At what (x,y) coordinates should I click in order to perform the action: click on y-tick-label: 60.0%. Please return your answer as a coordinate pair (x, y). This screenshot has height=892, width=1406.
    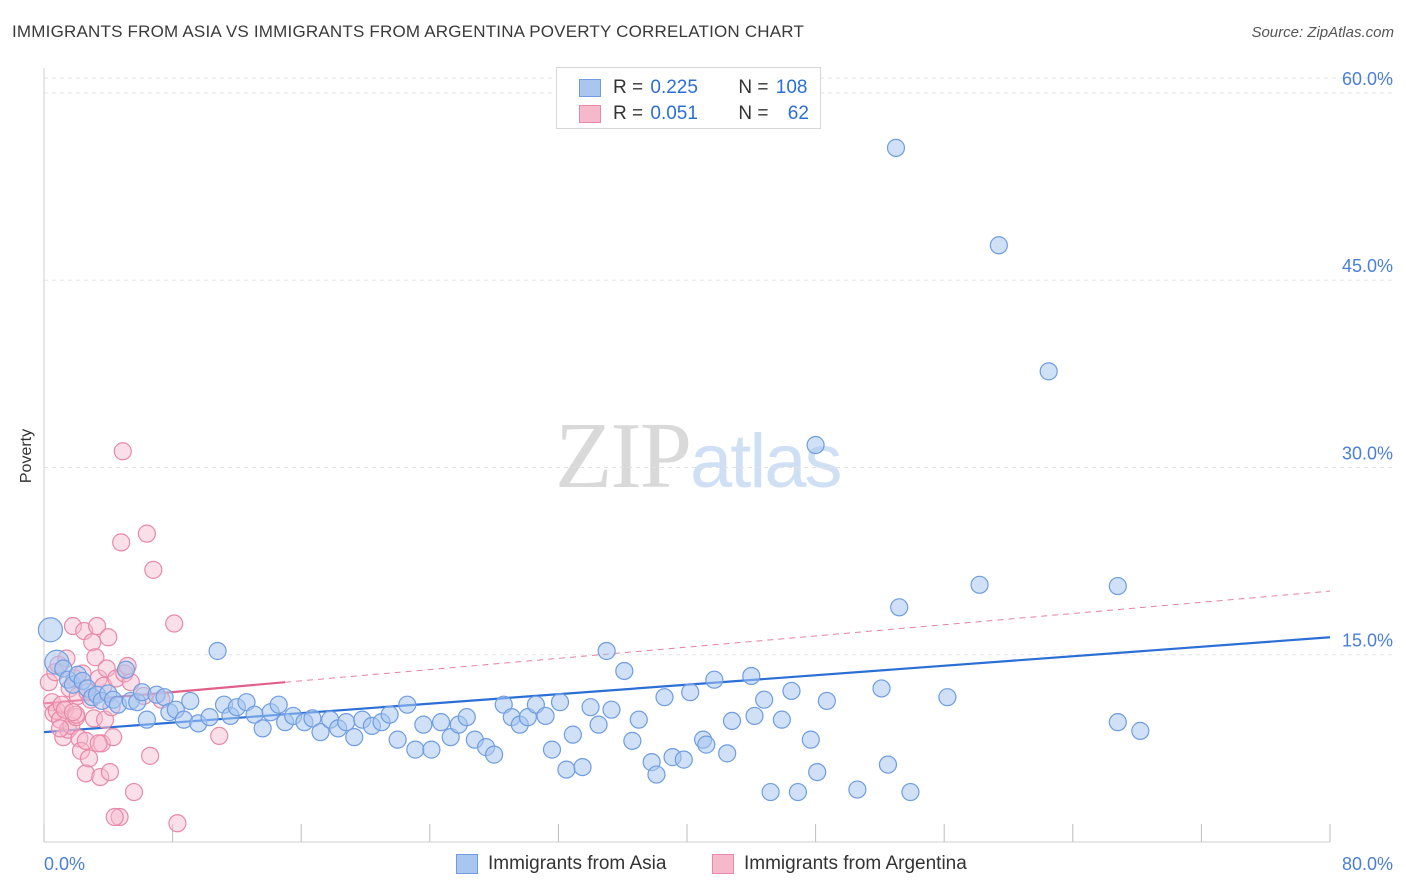
    Looking at the image, I should click on (1367, 79).